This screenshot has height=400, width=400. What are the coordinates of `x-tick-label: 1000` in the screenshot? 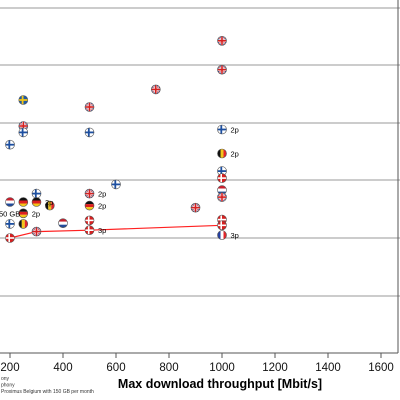 It's located at (222, 368).